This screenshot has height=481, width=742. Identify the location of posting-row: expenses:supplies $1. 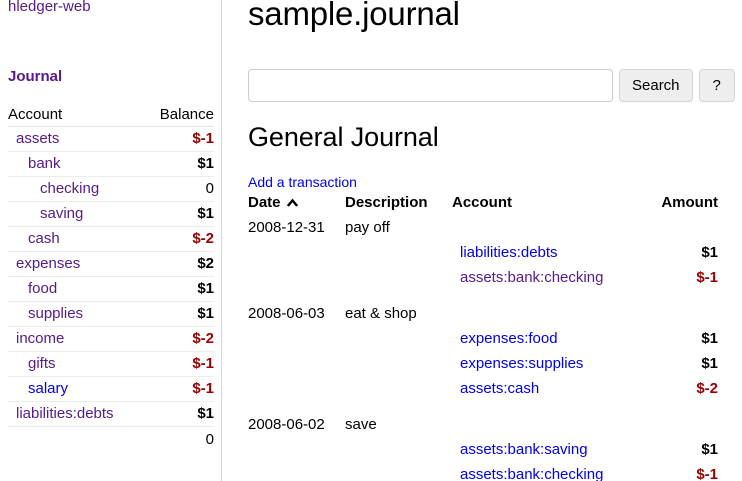
(483, 363).